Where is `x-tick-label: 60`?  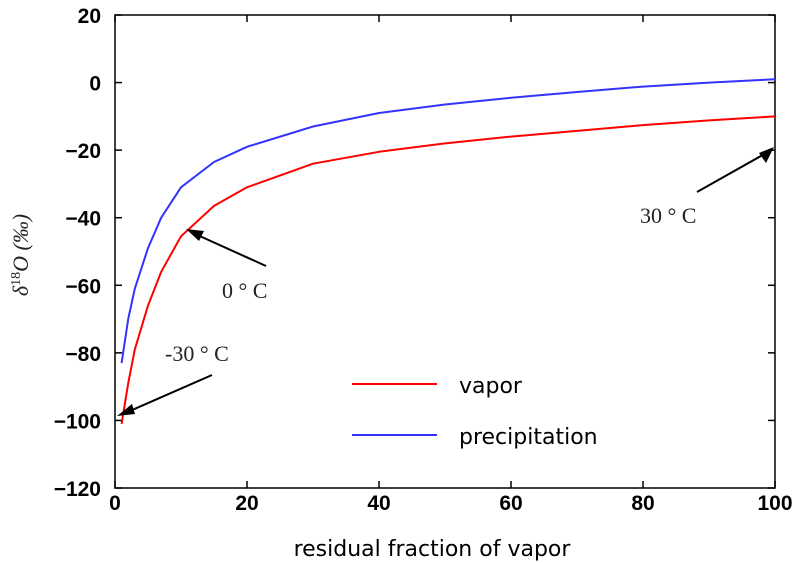
x-tick-label: 60 is located at coordinates (510, 503).